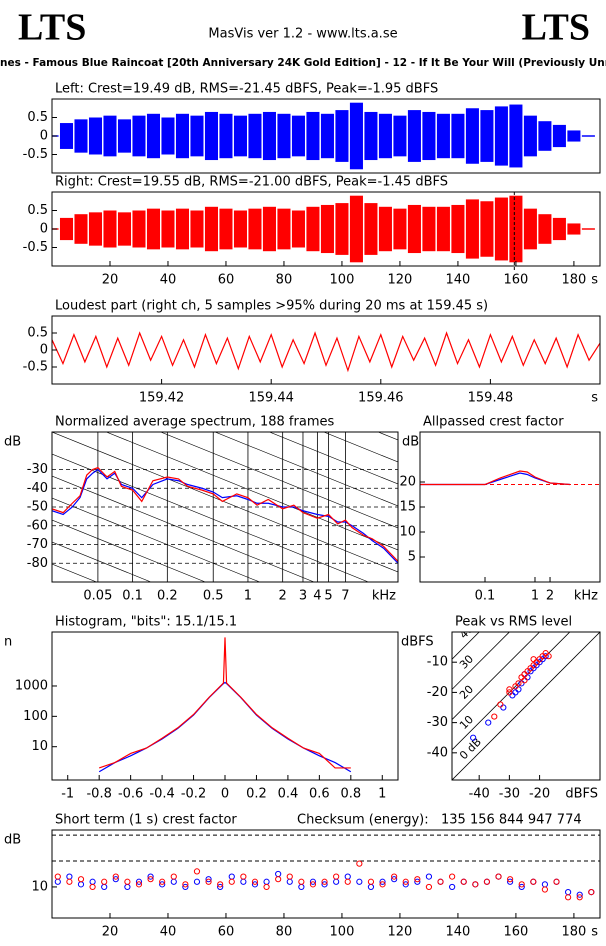 This screenshot has height=946, width=606. I want to click on y-axis-label: dB, so click(410, 442).